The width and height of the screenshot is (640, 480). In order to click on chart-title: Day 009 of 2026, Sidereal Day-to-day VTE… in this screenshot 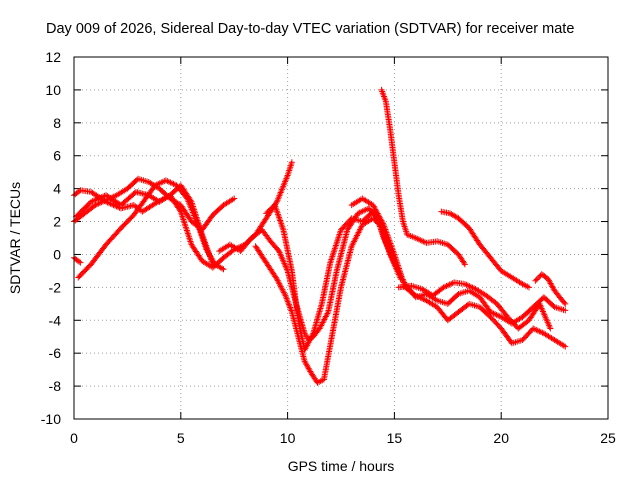, I will do `click(310, 29)`.